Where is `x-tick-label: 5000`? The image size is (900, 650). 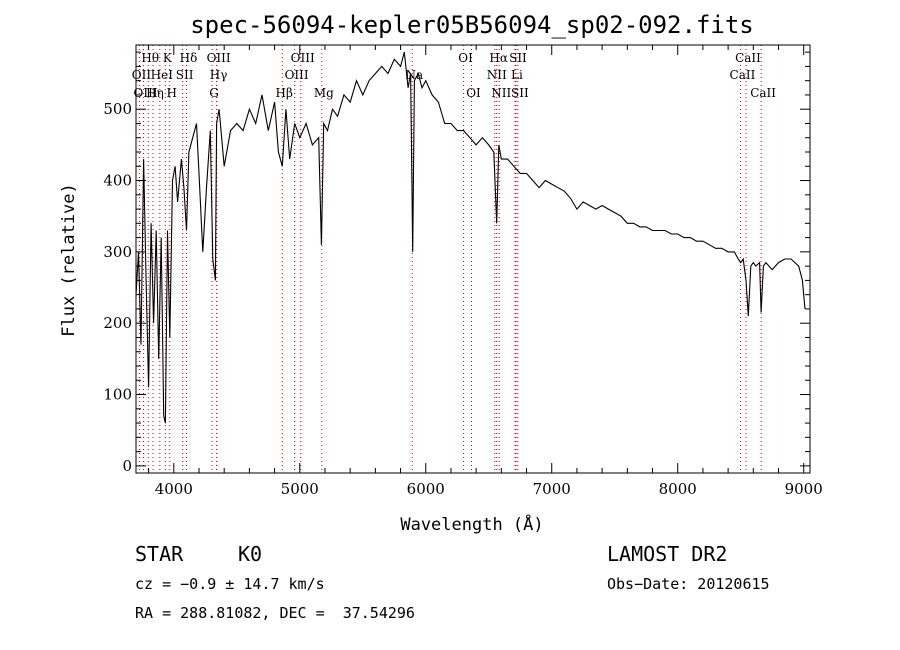
x-tick-label: 5000 is located at coordinates (300, 489).